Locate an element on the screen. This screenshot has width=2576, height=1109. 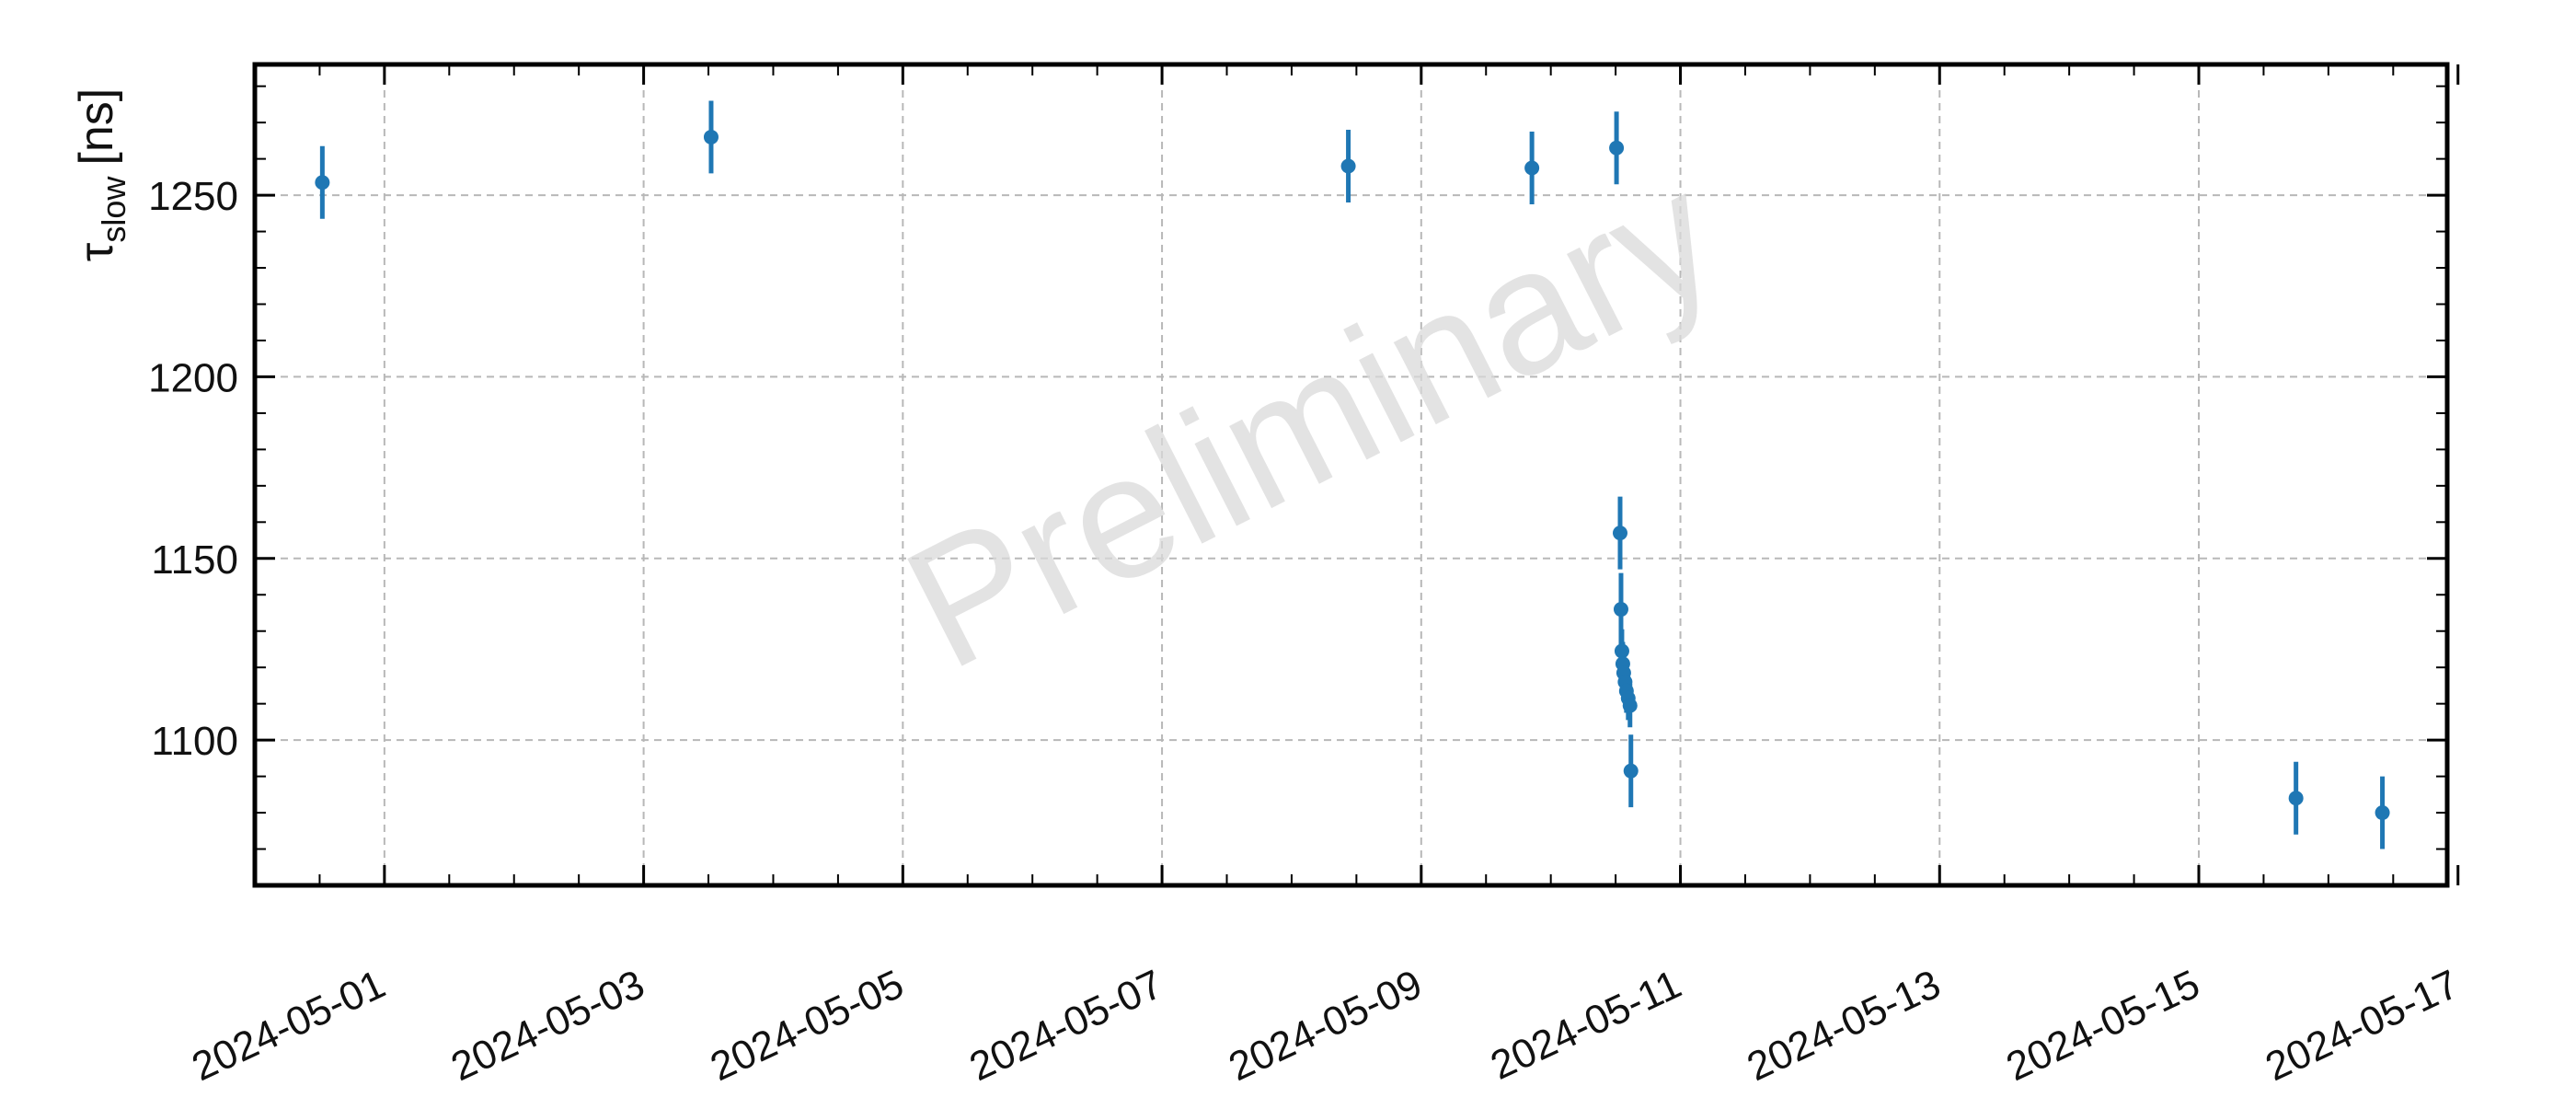
y-tick-label: 1250 is located at coordinates (193, 196).